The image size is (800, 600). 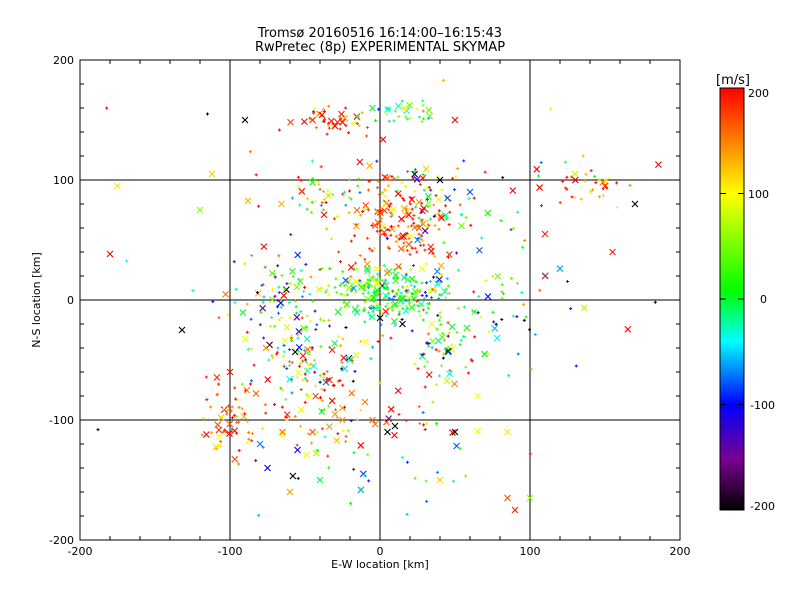 I want to click on y-tick-1: -100, so click(x=61, y=420).